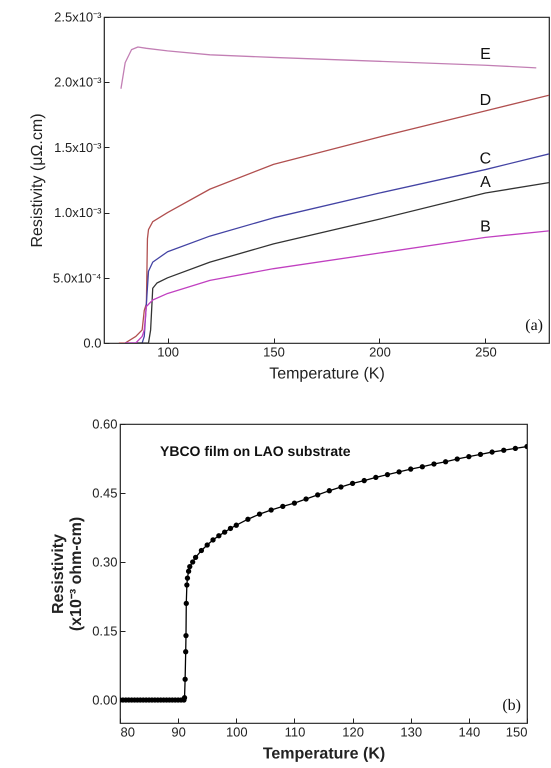  What do you see at coordinates (105, 562) in the screenshot?
I see `y-tick-label: 0.30` at bounding box center [105, 562].